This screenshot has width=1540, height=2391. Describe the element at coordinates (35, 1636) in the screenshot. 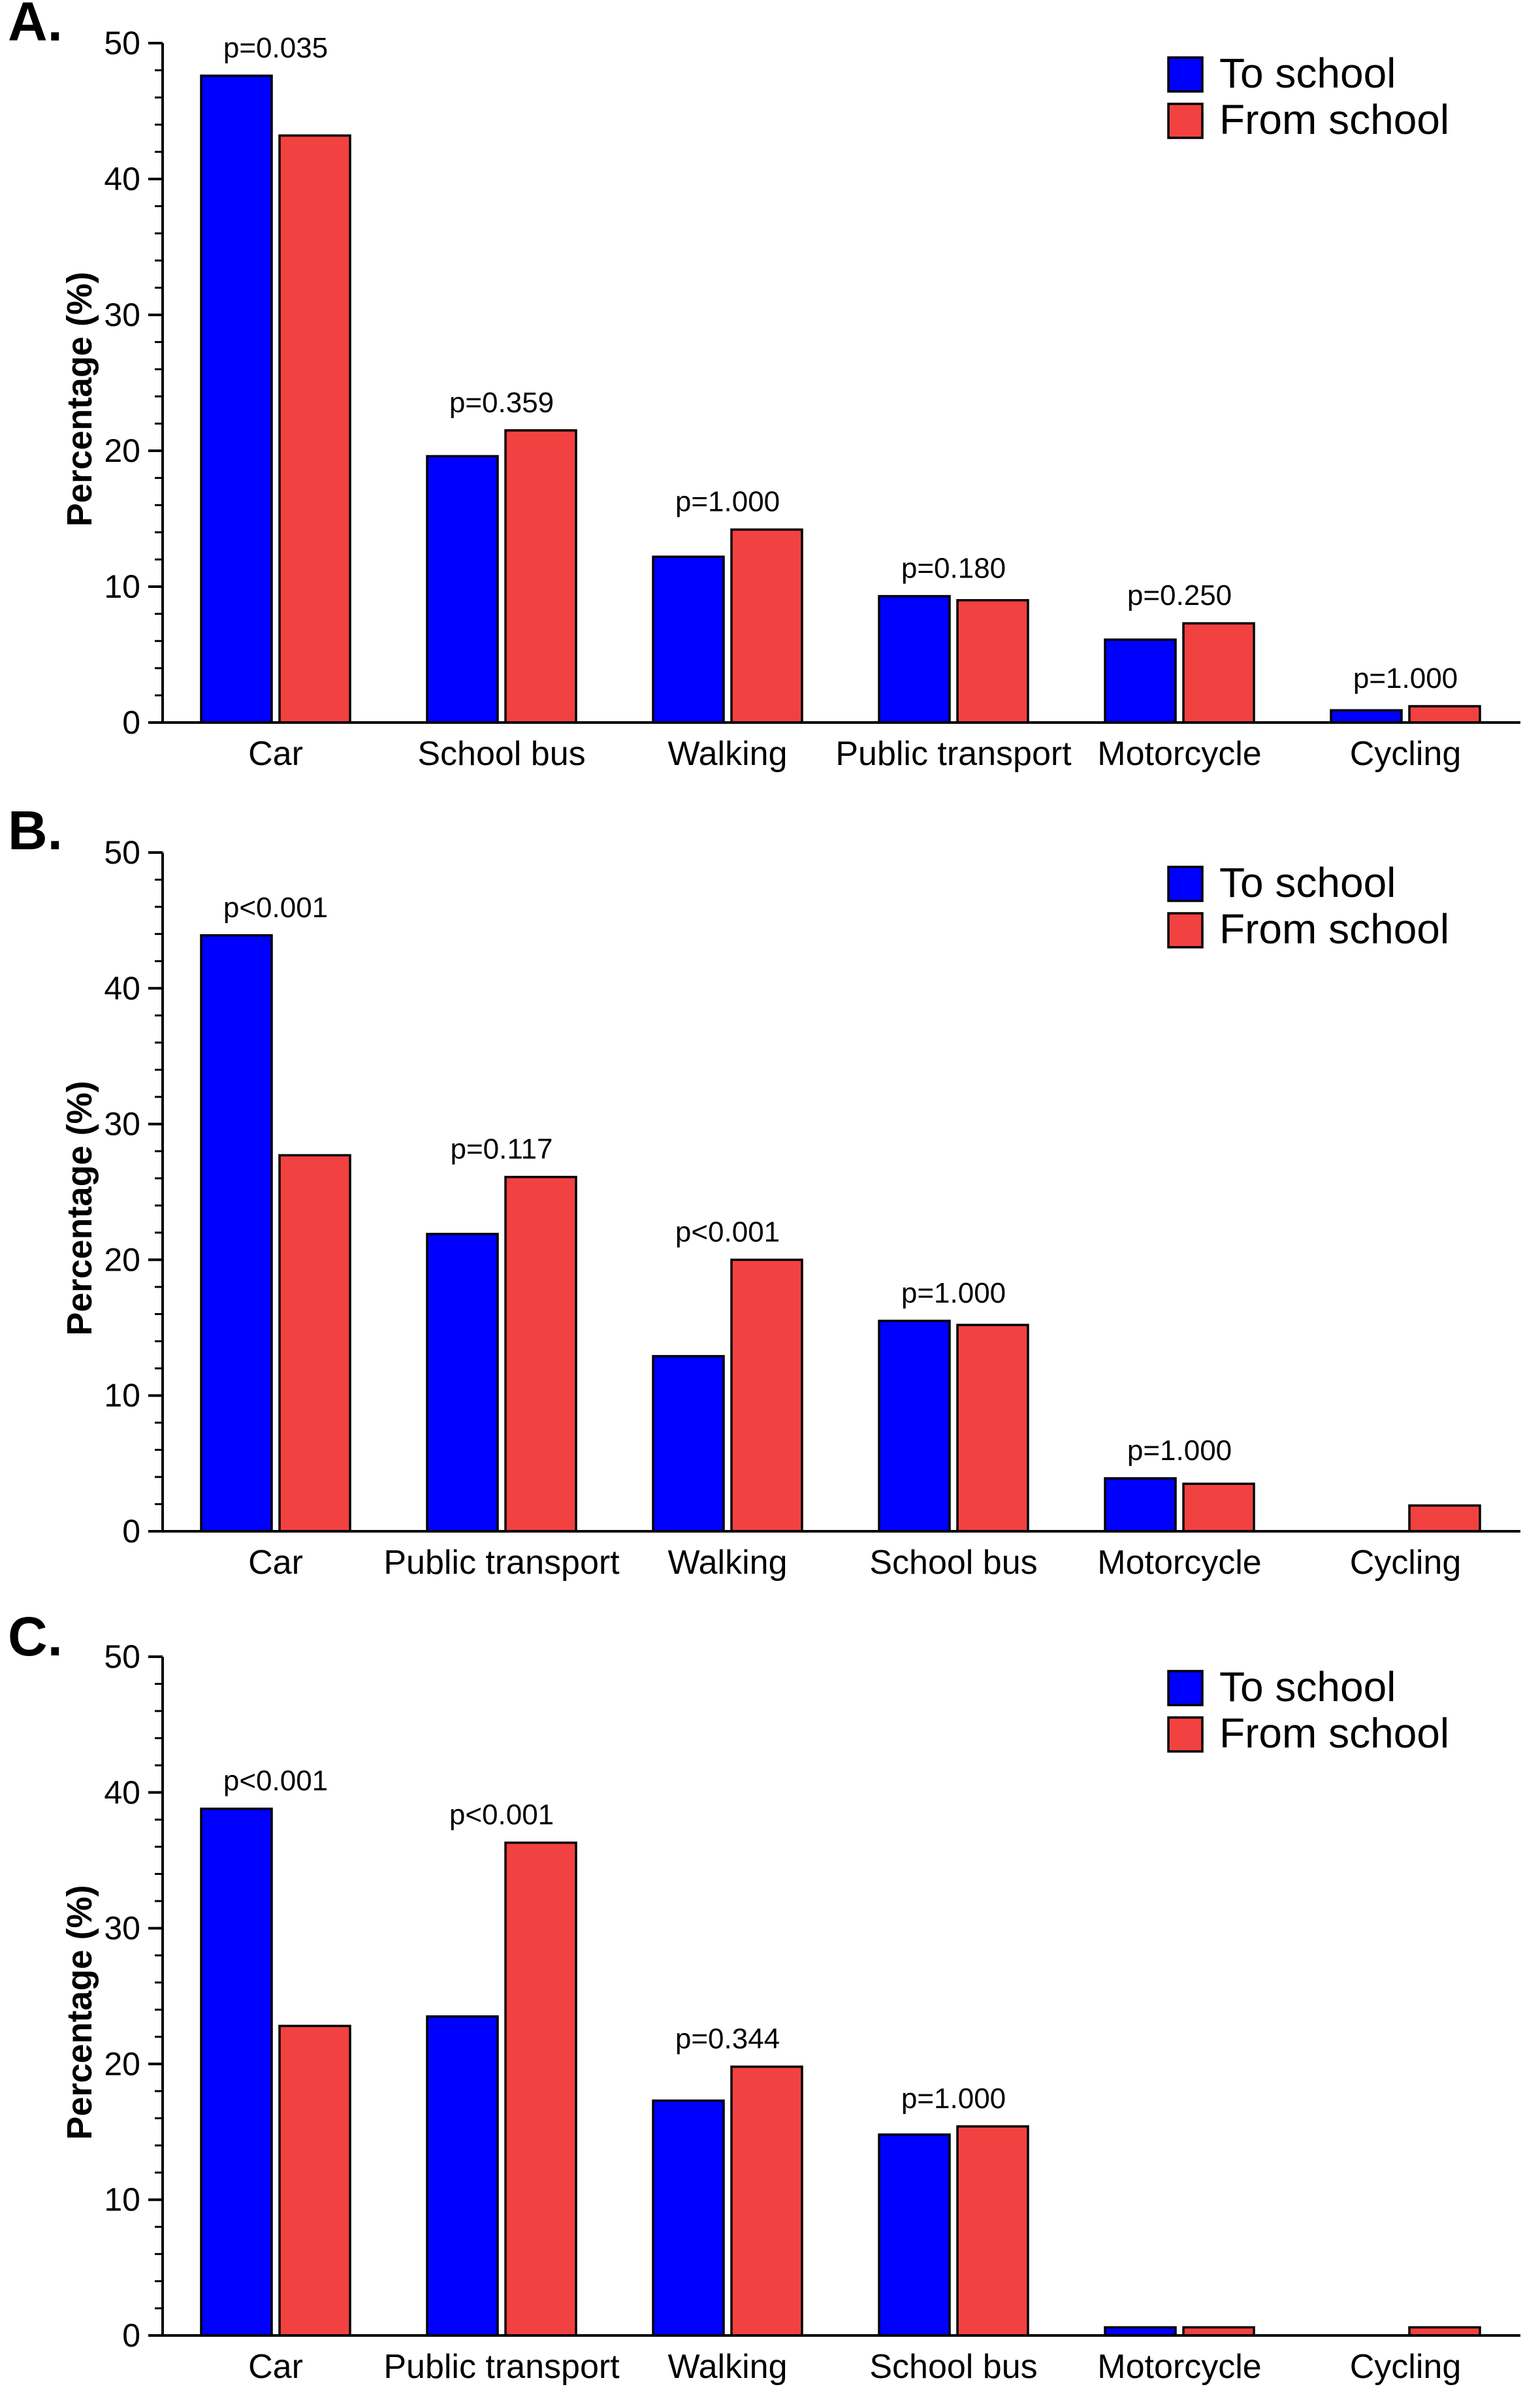

I see `panel-label: C.` at that location.